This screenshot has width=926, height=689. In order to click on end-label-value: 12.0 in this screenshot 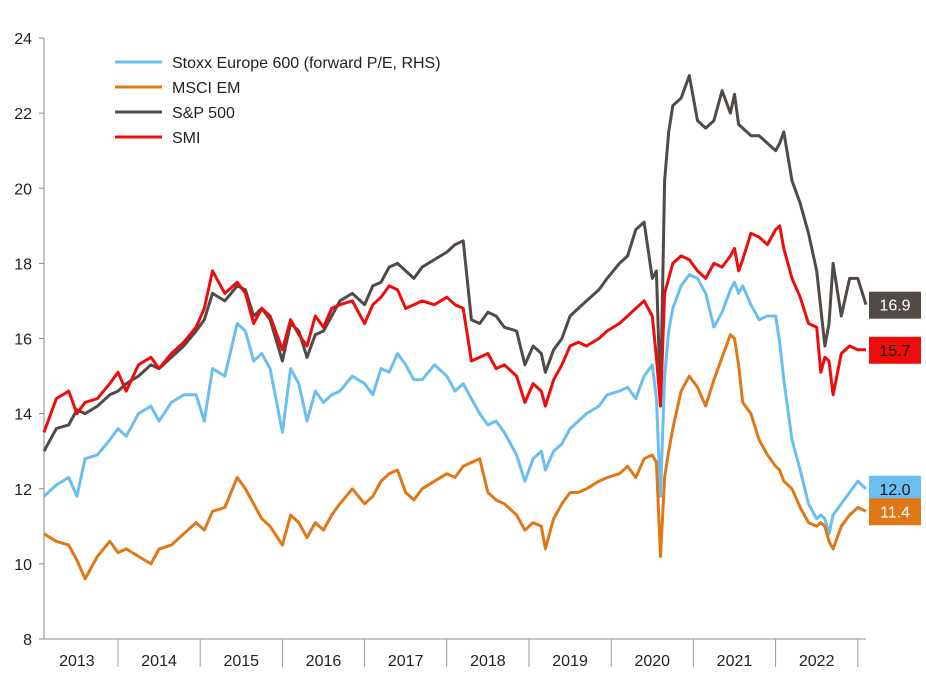, I will do `click(894, 490)`.